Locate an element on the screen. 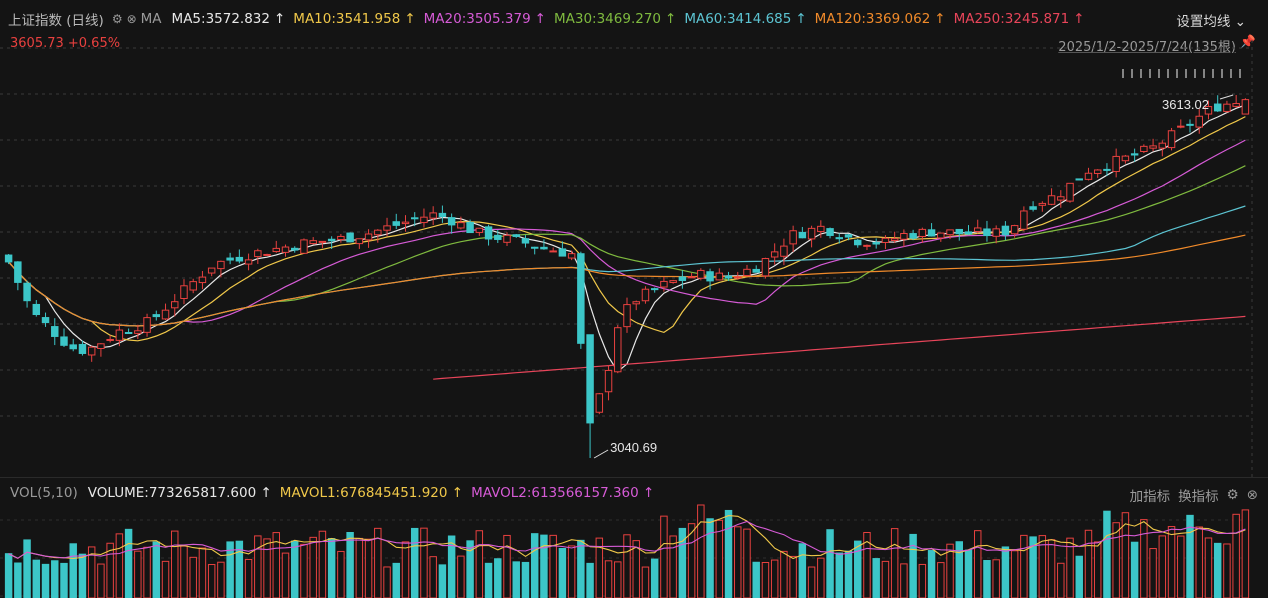 The height and width of the screenshot is (598, 1268). low-label: 3040.69 is located at coordinates (633, 447).